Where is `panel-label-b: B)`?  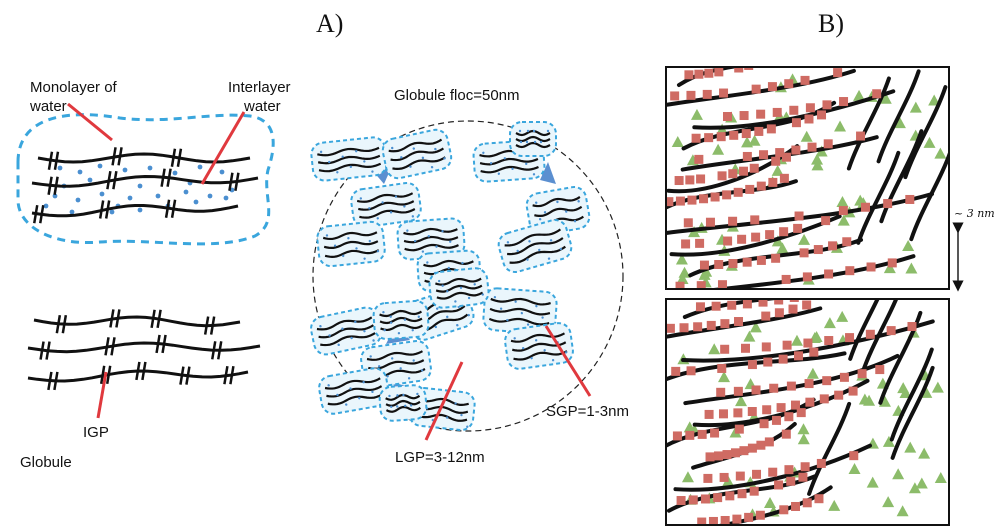
panel-label-b: B) is located at coordinates (831, 23).